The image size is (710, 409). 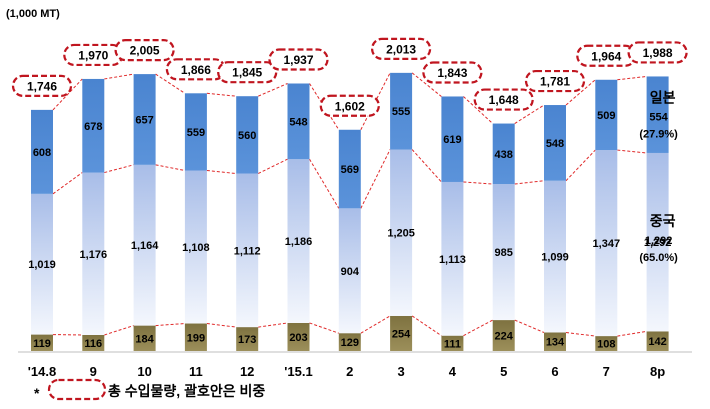 I want to click on value-label-japan: 608, so click(x=42, y=153).